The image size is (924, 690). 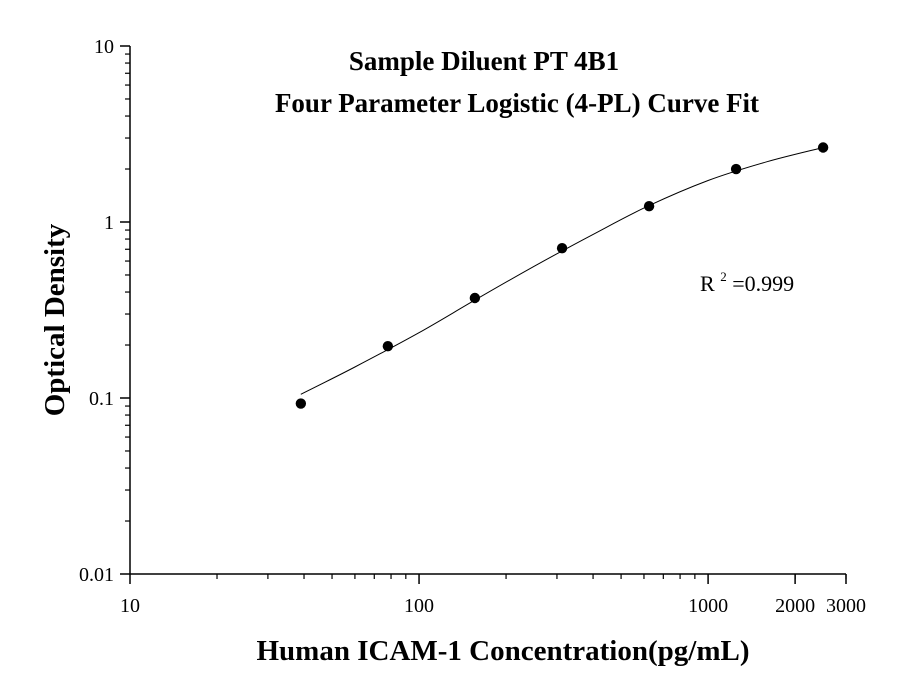 What do you see at coordinates (104, 311) in the screenshot?
I see `y-axis-ticks: 10 1 0.1 0.01` at bounding box center [104, 311].